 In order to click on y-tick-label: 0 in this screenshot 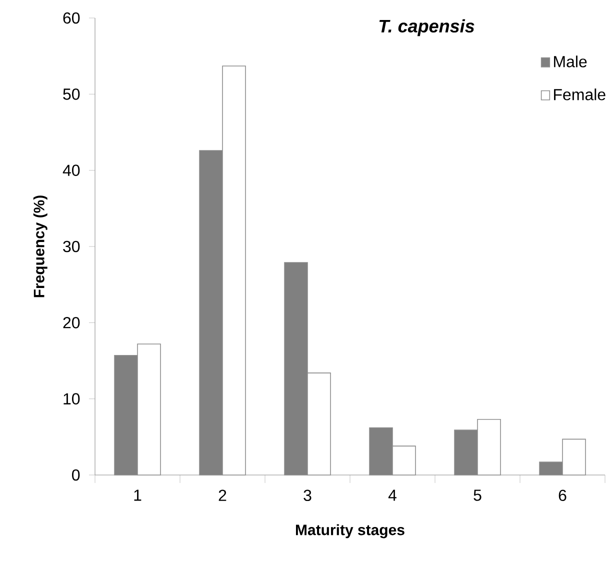, I will do `click(76, 475)`.